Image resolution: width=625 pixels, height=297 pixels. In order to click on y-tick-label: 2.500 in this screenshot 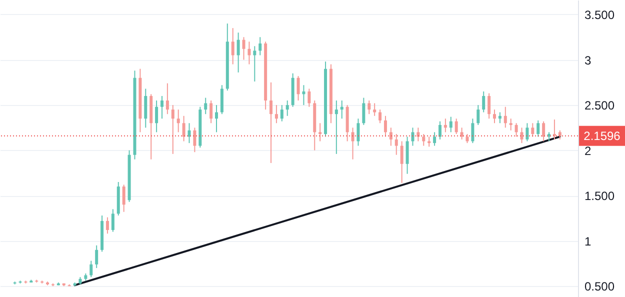, I will do `click(599, 105)`.